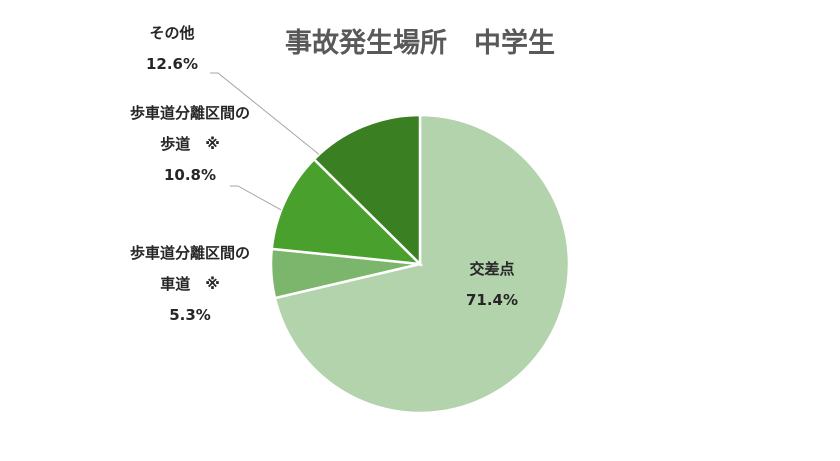 This screenshot has width=840, height=461. What do you see at coordinates (492, 300) in the screenshot?
I see `slice-value-label: 71.4%` at bounding box center [492, 300].